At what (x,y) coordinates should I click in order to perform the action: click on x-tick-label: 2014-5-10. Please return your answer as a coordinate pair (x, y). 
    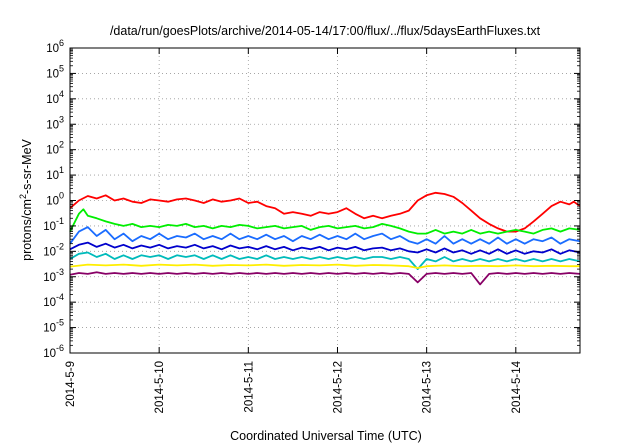
    Looking at the image, I should click on (160, 387).